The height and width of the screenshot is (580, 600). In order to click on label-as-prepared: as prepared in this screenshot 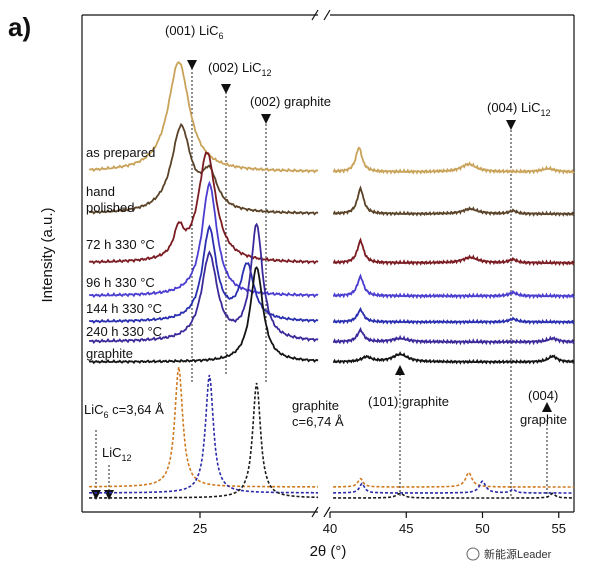, I will do `click(120, 152)`.